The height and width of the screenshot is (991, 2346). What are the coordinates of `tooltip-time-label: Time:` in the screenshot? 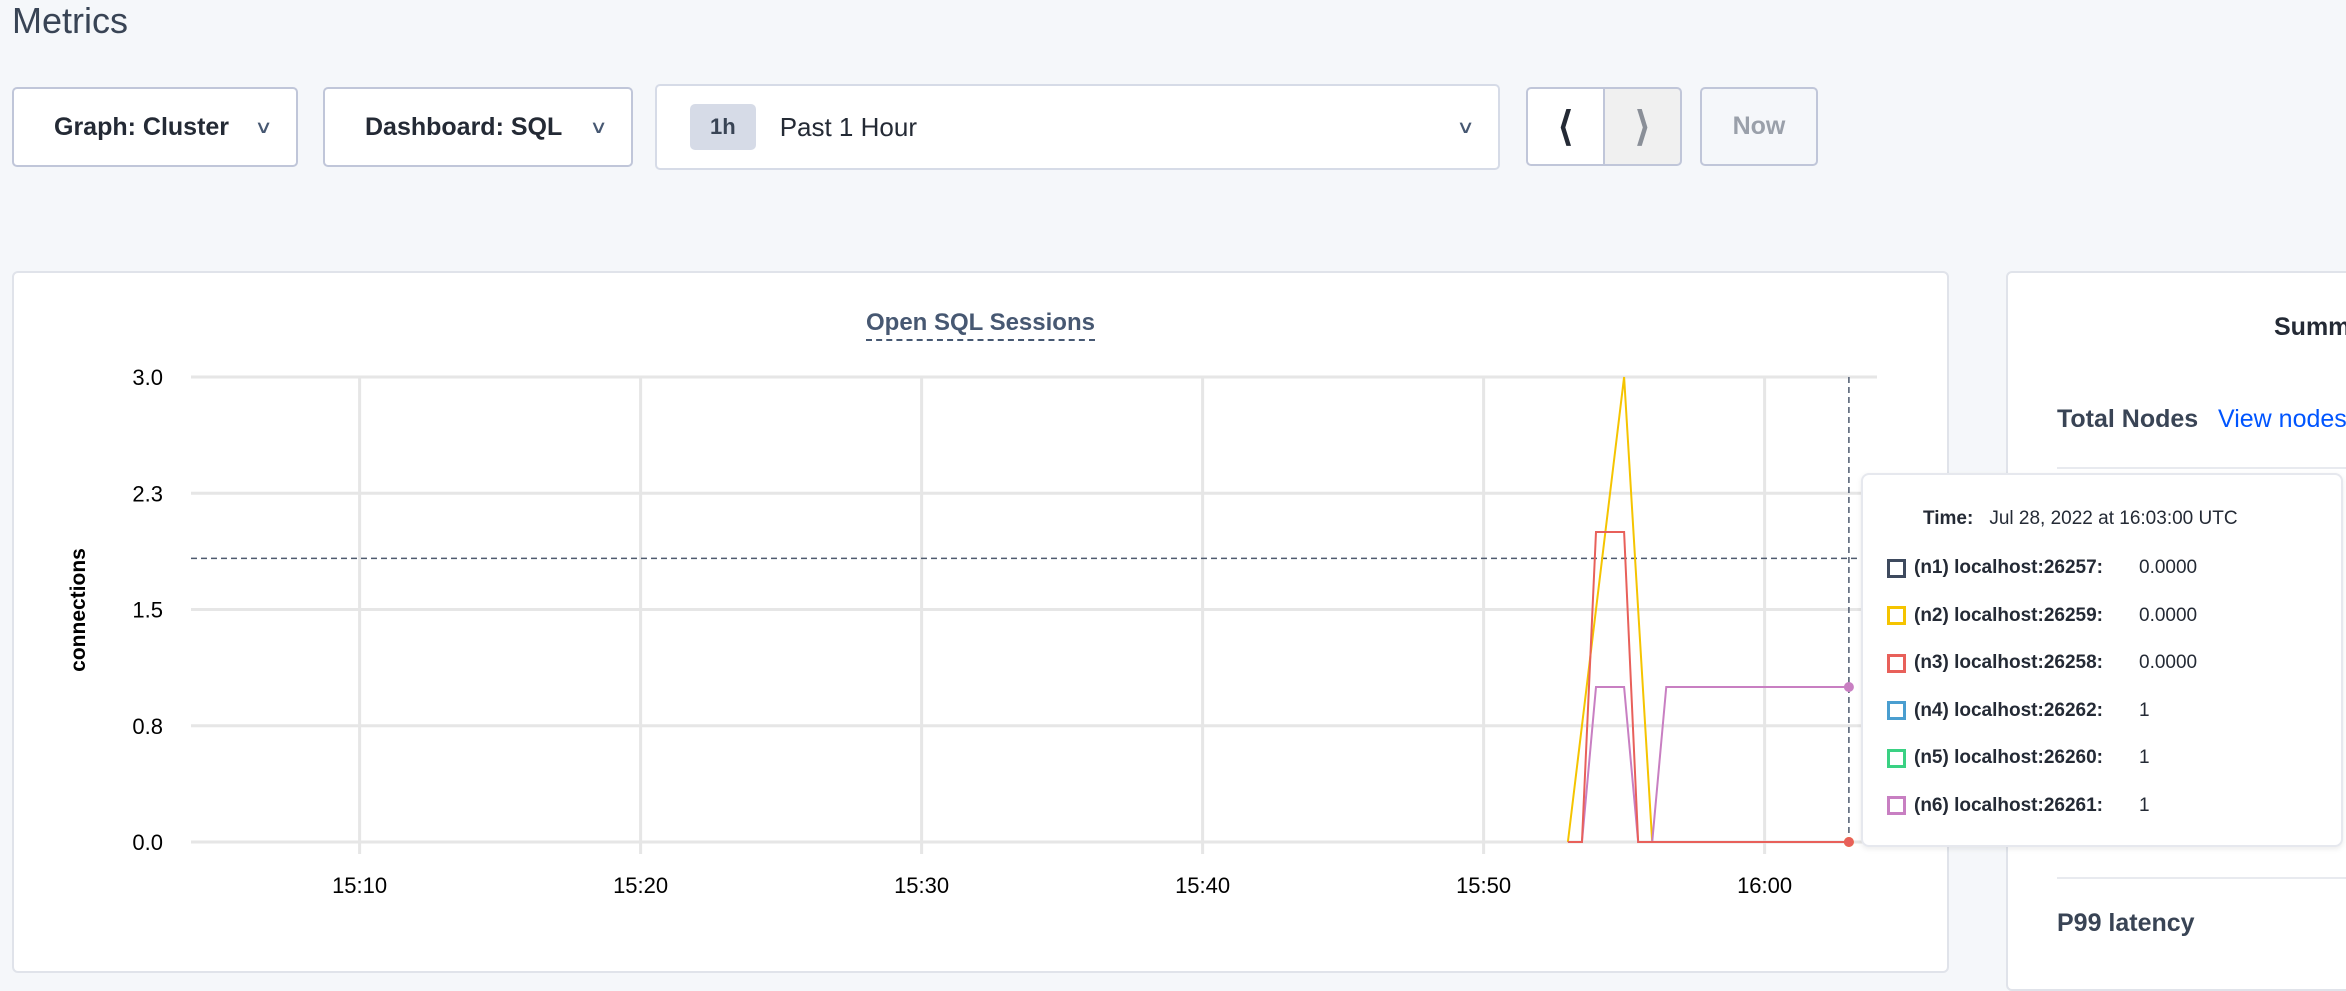 It's located at (1948, 518).